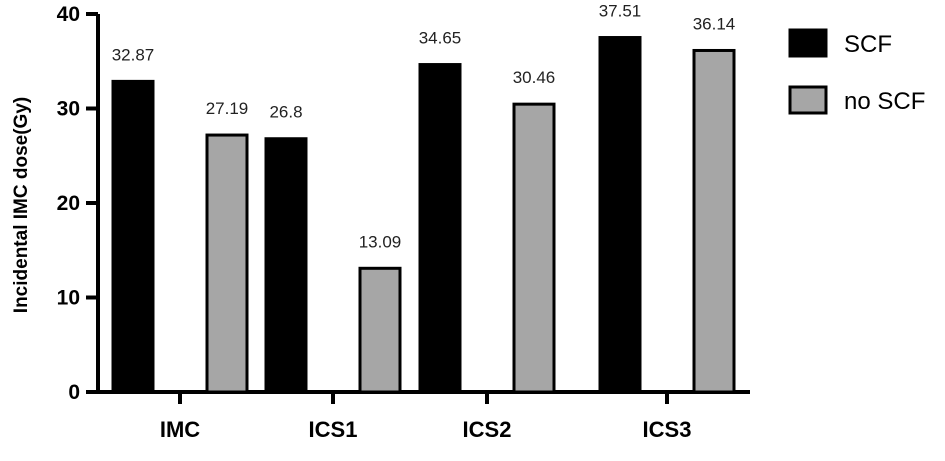  I want to click on data-label-scf-ics2: 34.65, so click(440, 38).